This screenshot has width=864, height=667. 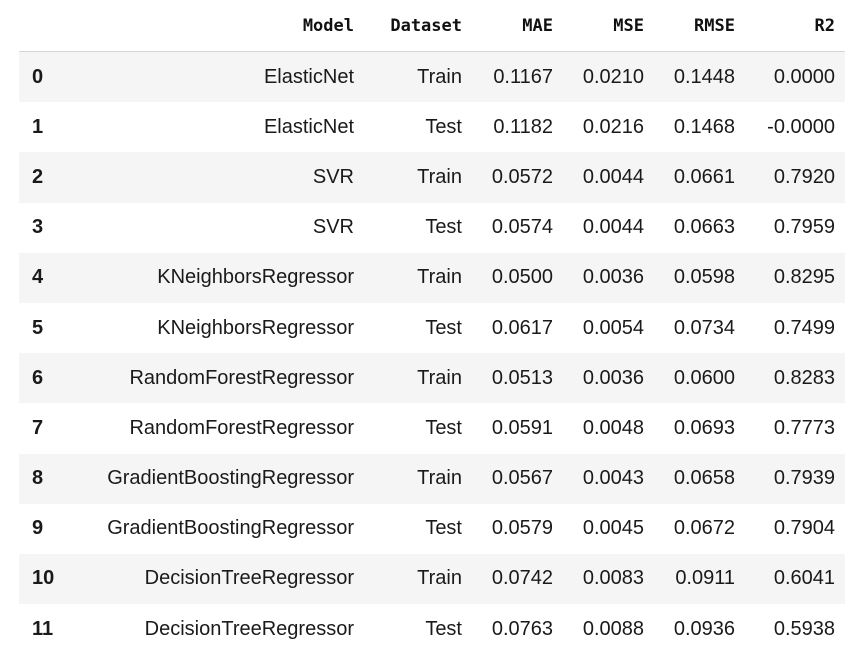 What do you see at coordinates (795, 478) in the screenshot?
I see `cell-r2: 0.7939` at bounding box center [795, 478].